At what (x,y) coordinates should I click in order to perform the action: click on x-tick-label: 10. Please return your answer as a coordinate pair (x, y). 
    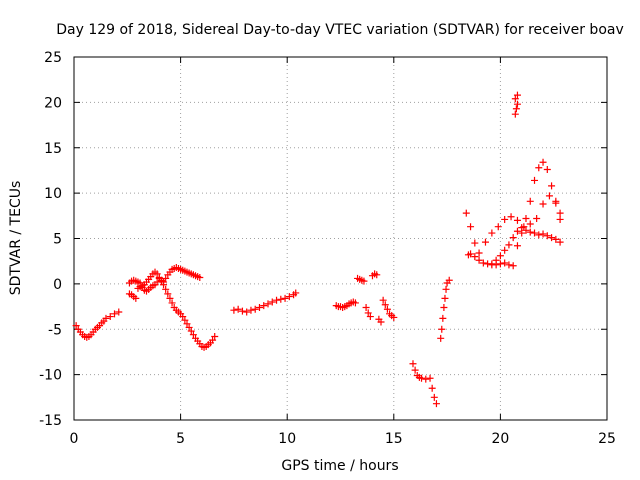
    Looking at the image, I should click on (287, 439).